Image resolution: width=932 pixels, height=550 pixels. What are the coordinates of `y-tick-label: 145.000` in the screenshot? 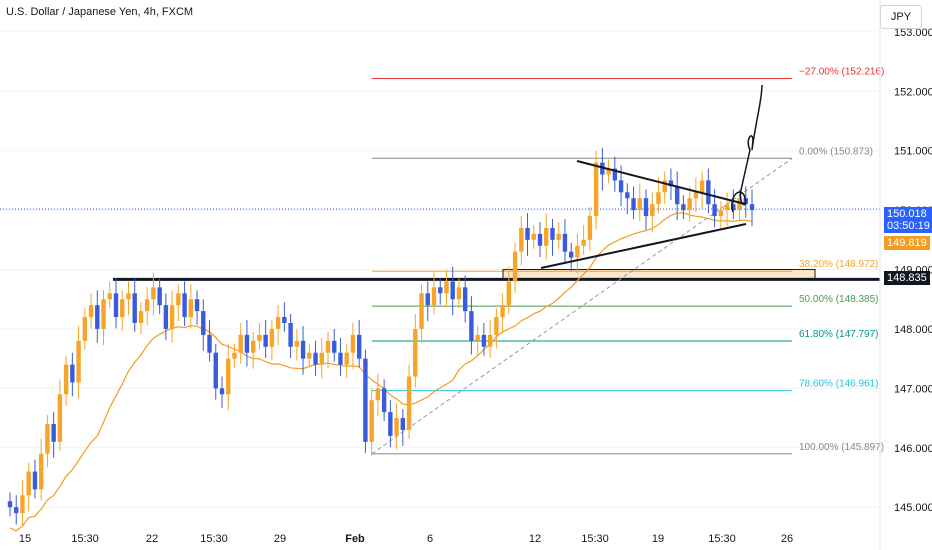 It's located at (913, 508).